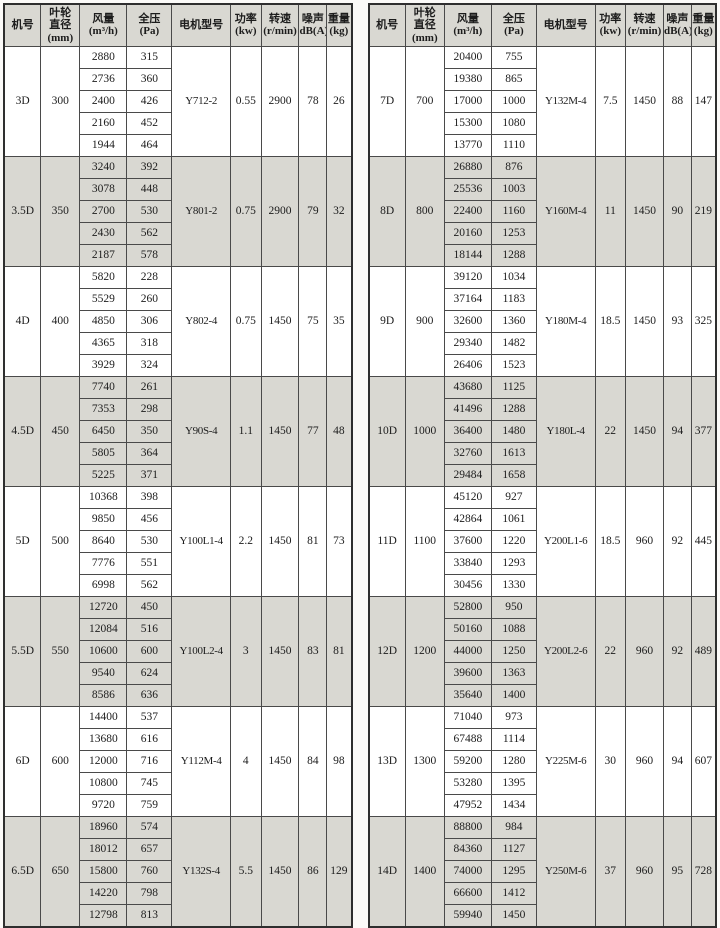 The width and height of the screenshot is (720, 928). What do you see at coordinates (177, 651) in the screenshot?
I see `table-row: 5.5D 550 12720 450 Y100L2-4 3 1450 83 81` at bounding box center [177, 651].